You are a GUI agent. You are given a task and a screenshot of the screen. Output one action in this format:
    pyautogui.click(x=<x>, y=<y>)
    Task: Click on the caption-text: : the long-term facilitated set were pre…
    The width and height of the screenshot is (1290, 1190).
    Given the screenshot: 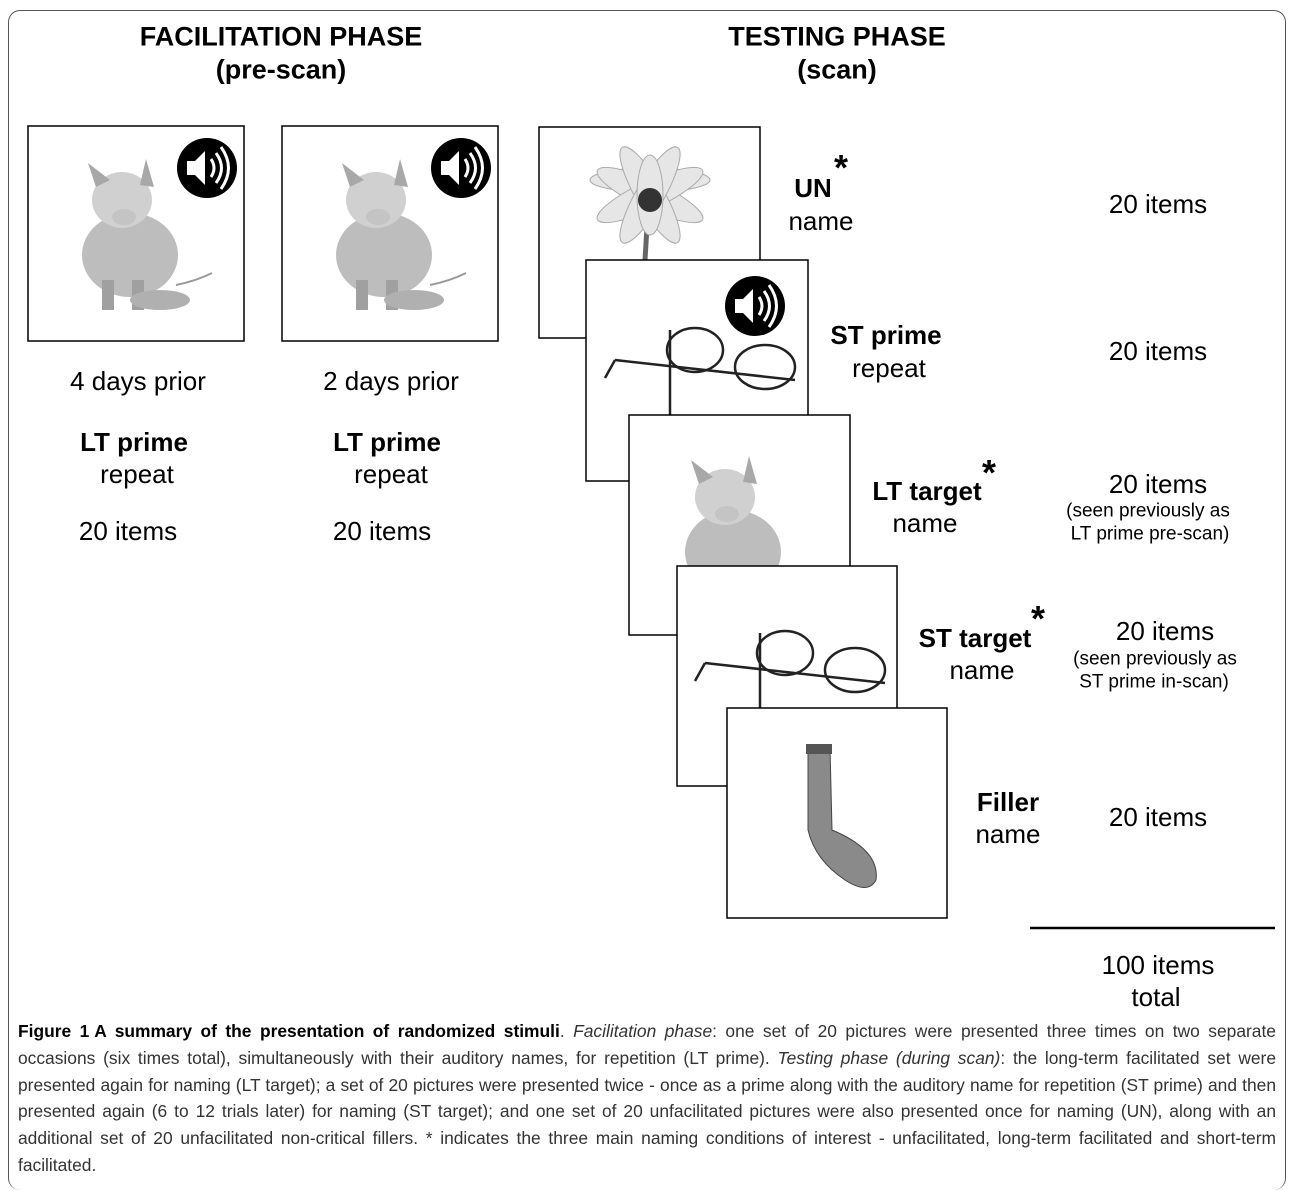 What is the action you would take?
    pyautogui.click(x=647, y=1111)
    